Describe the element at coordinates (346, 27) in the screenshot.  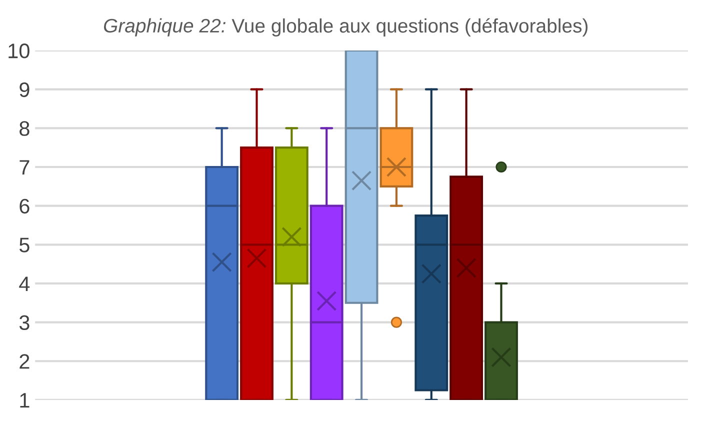
I see `chart-title: Graphique 22: Vue globale aux questions (défavorables)` at that location.